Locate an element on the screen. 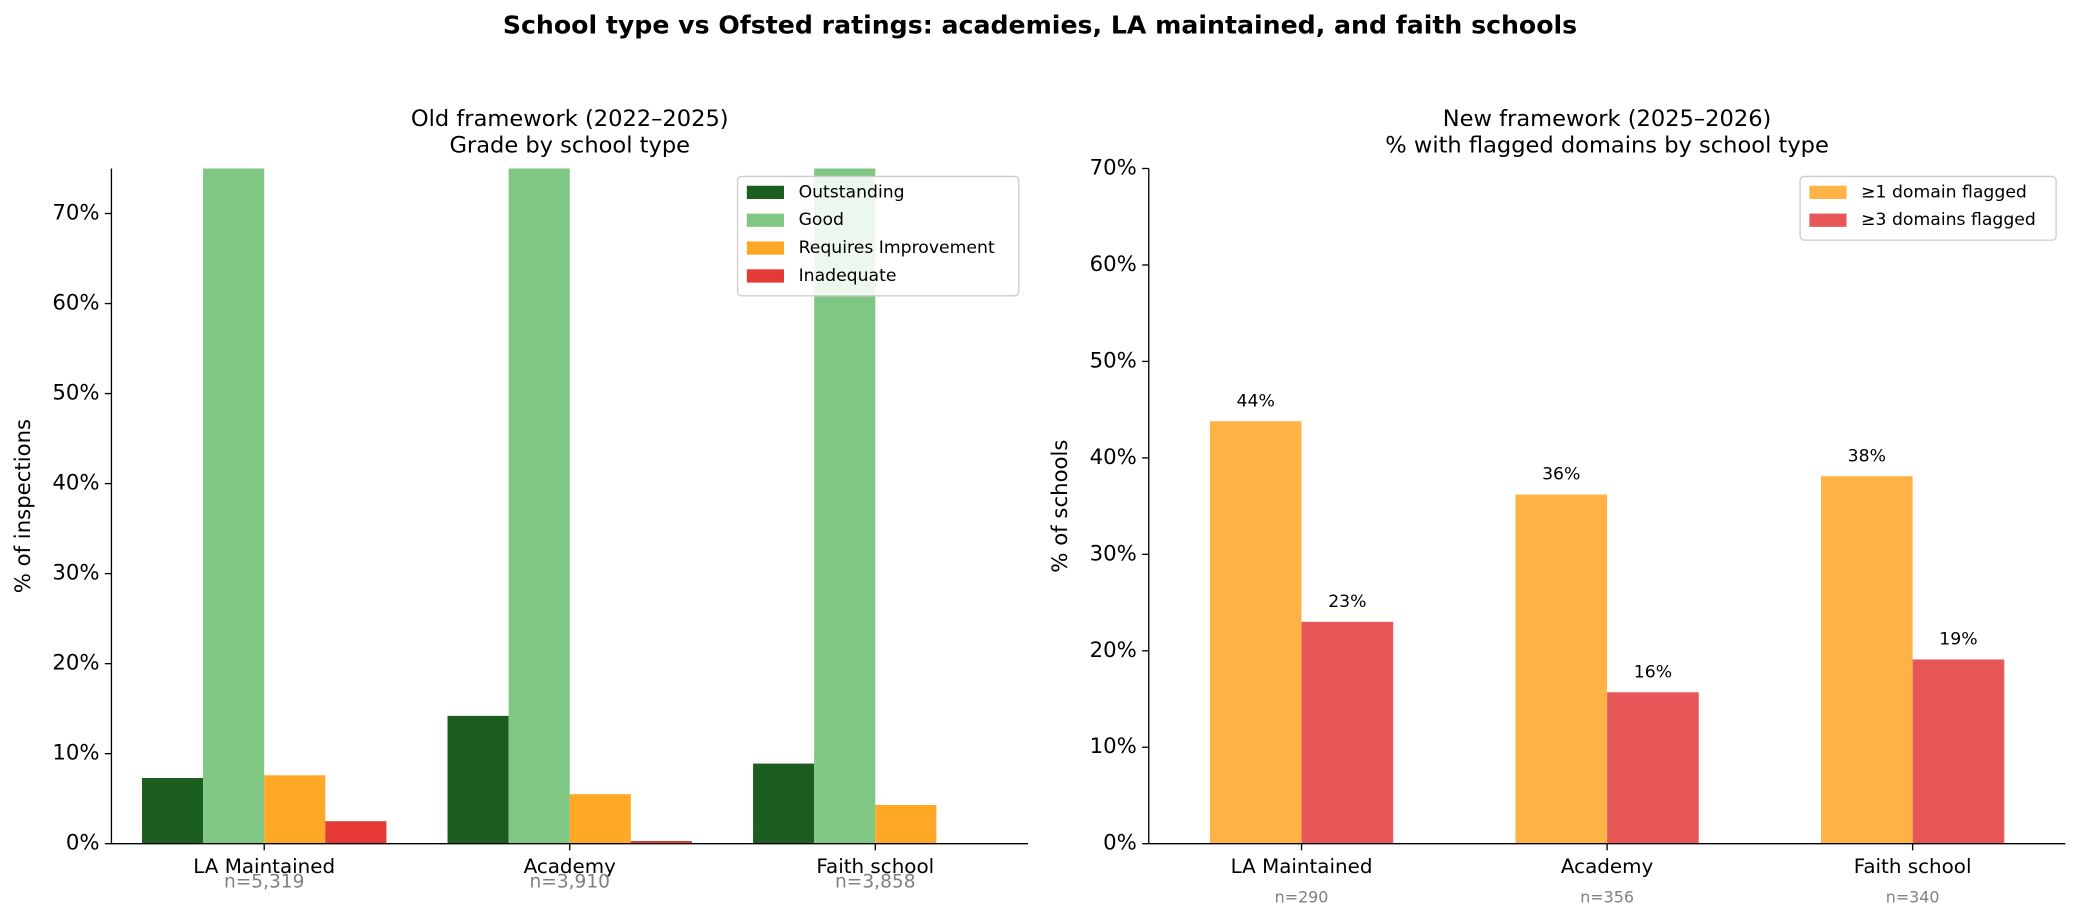  sample-size: n=3,858 is located at coordinates (875, 882).